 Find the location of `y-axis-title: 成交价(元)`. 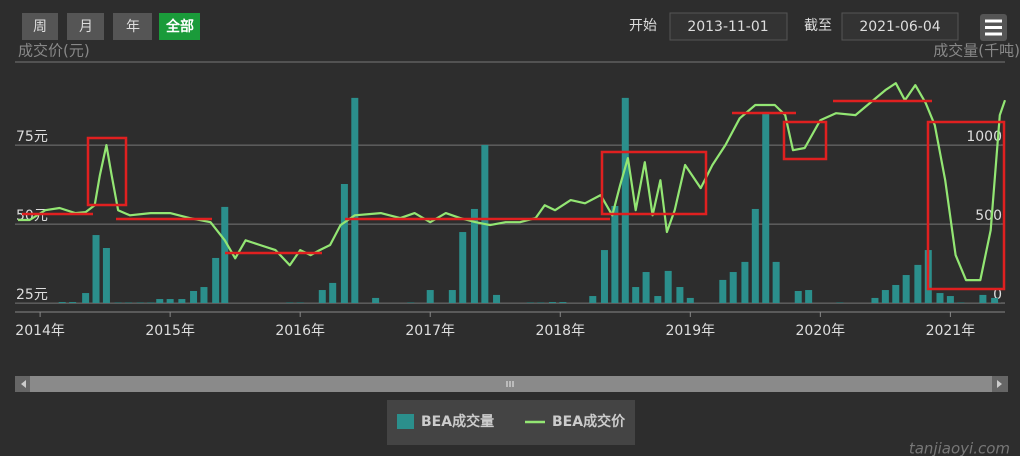

y-axis-title: 成交价(元) is located at coordinates (54, 51).